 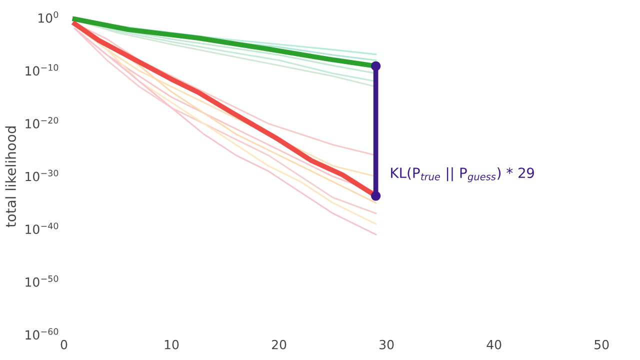 What do you see at coordinates (279, 345) in the screenshot?
I see `x-tick-label: 20` at bounding box center [279, 345].